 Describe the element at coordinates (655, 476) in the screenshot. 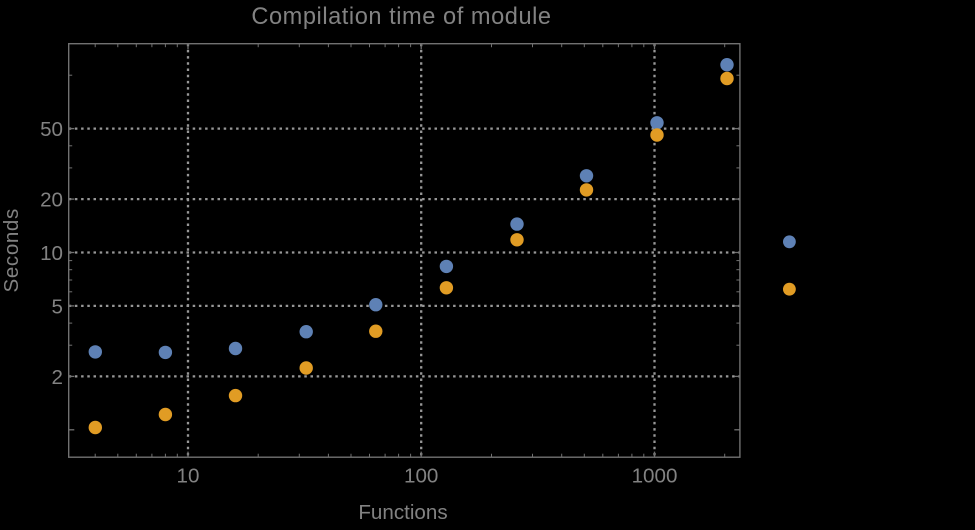

I see `svg-text: 1000` at that location.